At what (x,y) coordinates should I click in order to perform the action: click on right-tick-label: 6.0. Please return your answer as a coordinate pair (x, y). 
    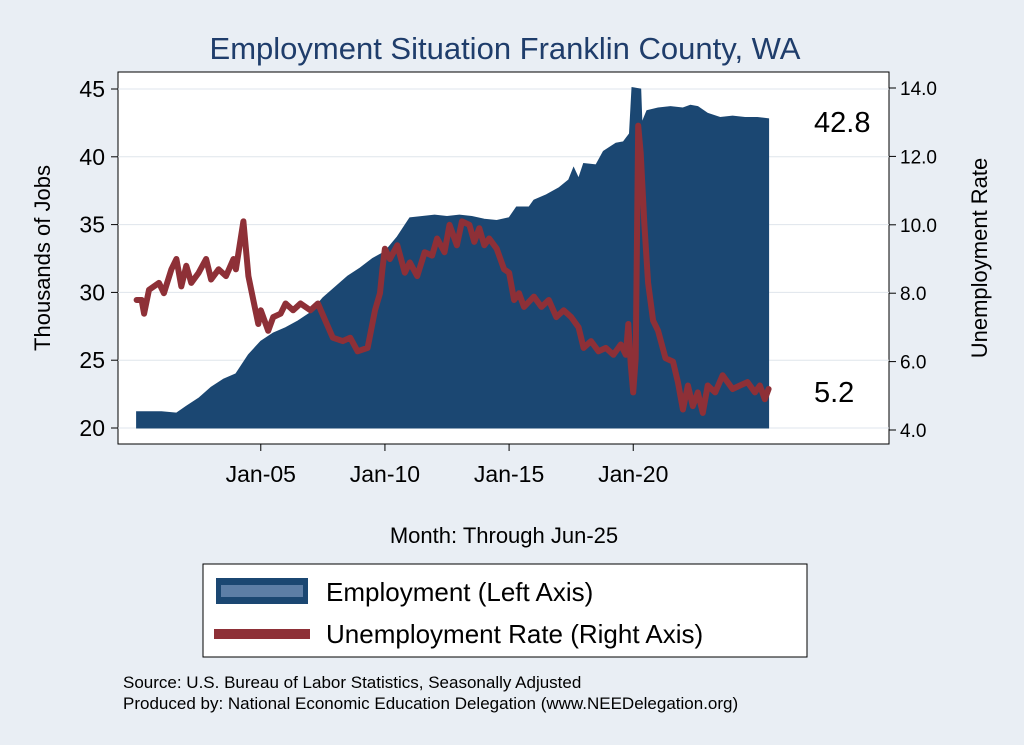
    Looking at the image, I should click on (913, 363).